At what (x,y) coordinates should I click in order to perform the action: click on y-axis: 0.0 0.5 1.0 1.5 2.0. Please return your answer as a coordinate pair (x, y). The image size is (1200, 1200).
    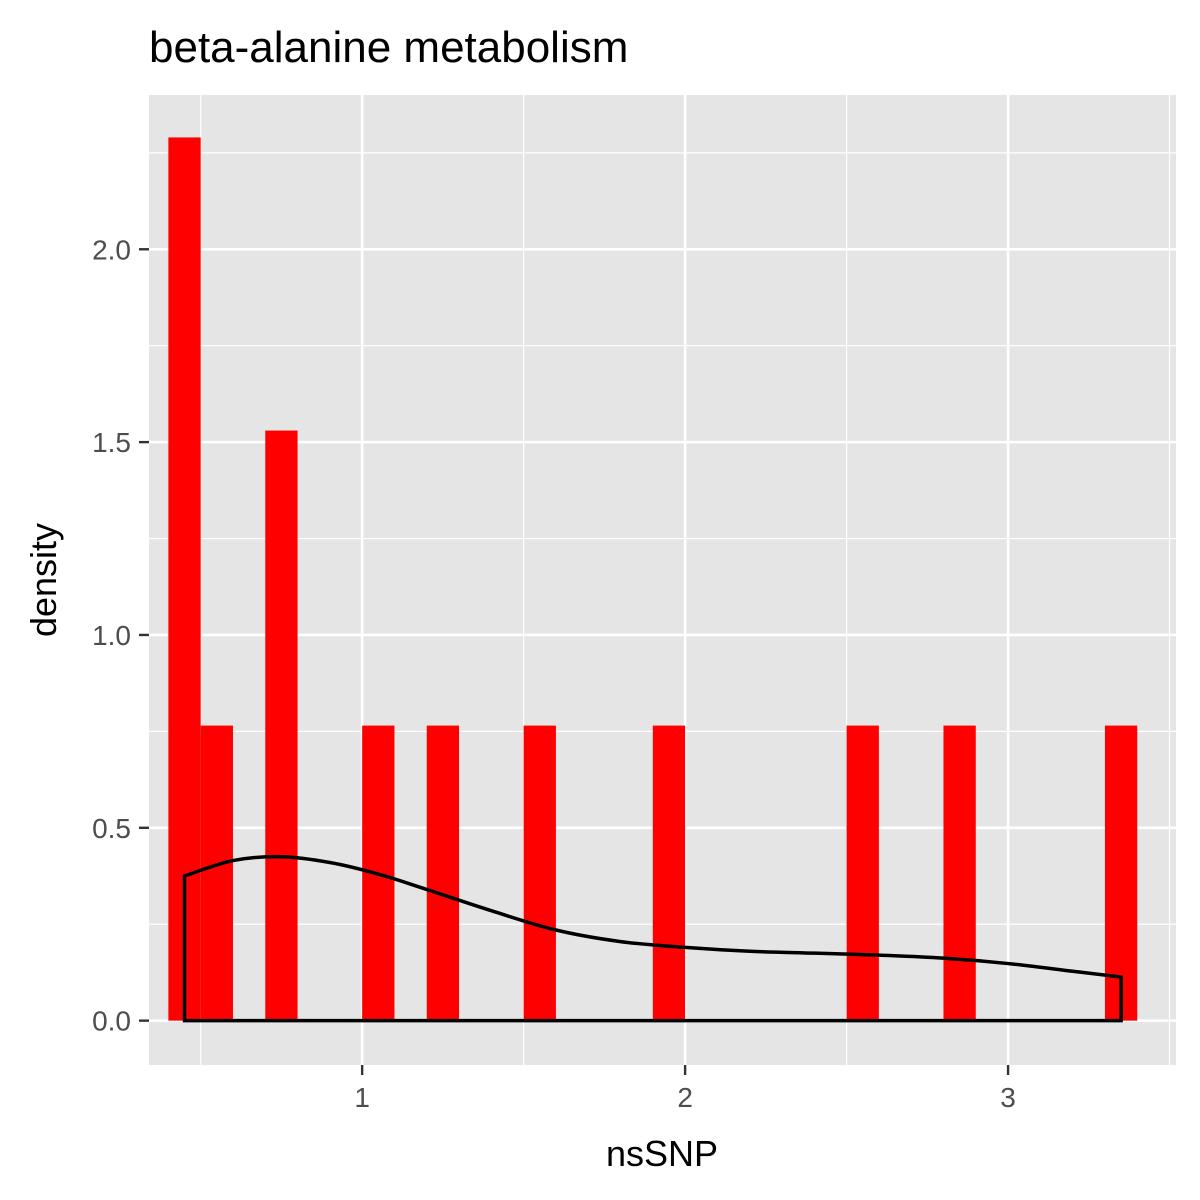
    Looking at the image, I should click on (120, 635).